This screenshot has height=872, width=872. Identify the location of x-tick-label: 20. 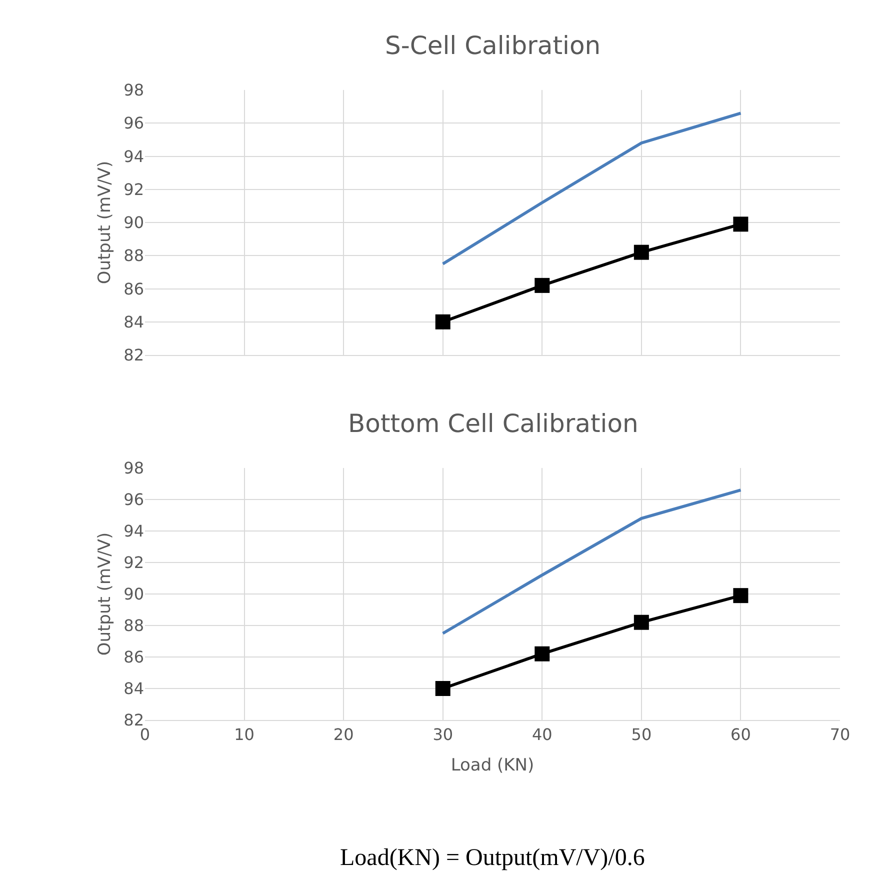
(343, 734).